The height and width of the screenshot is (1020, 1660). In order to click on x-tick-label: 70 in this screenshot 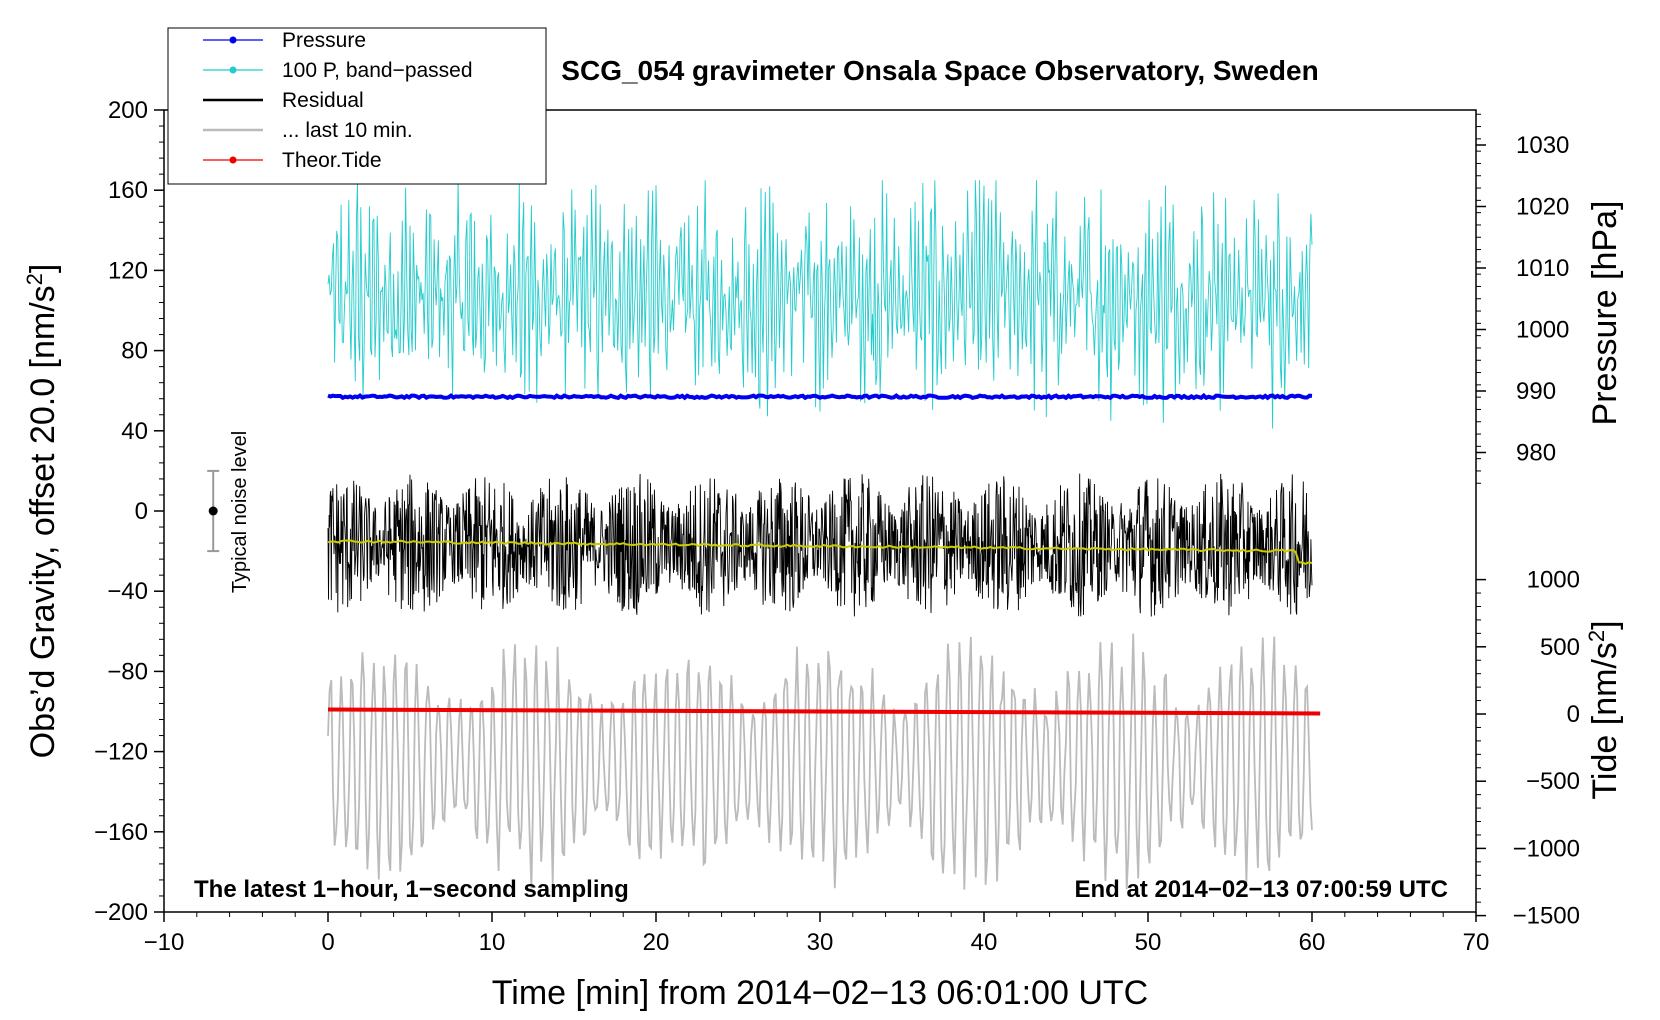, I will do `click(1476, 942)`.